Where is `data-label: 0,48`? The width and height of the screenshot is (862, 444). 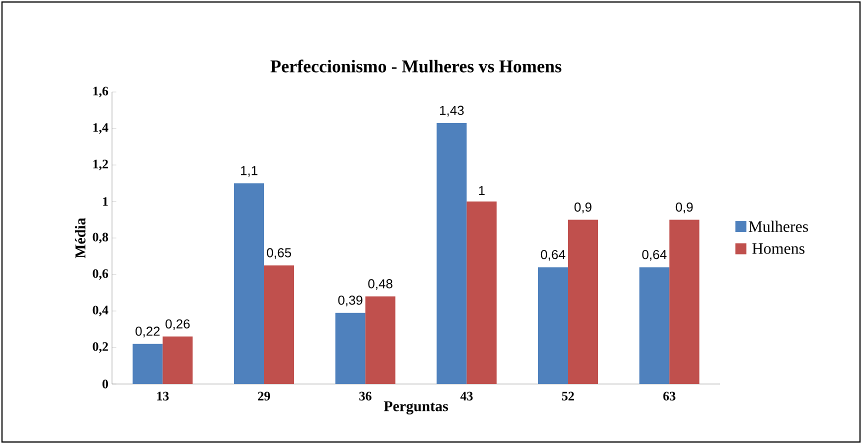 data-label: 0,48 is located at coordinates (380, 284).